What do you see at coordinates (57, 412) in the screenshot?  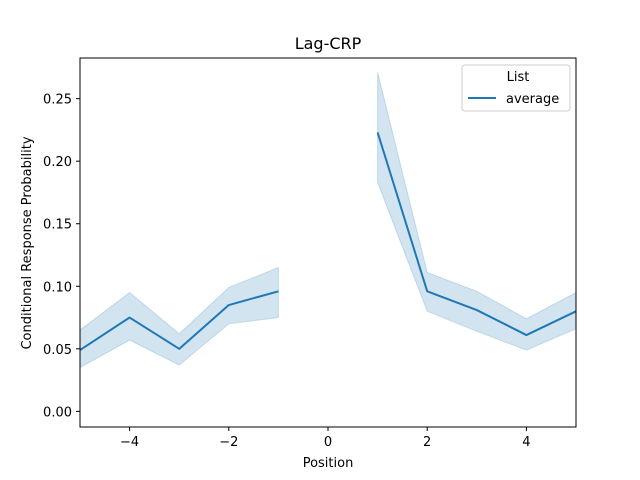 I see `y-tick-label: 0.00` at bounding box center [57, 412].